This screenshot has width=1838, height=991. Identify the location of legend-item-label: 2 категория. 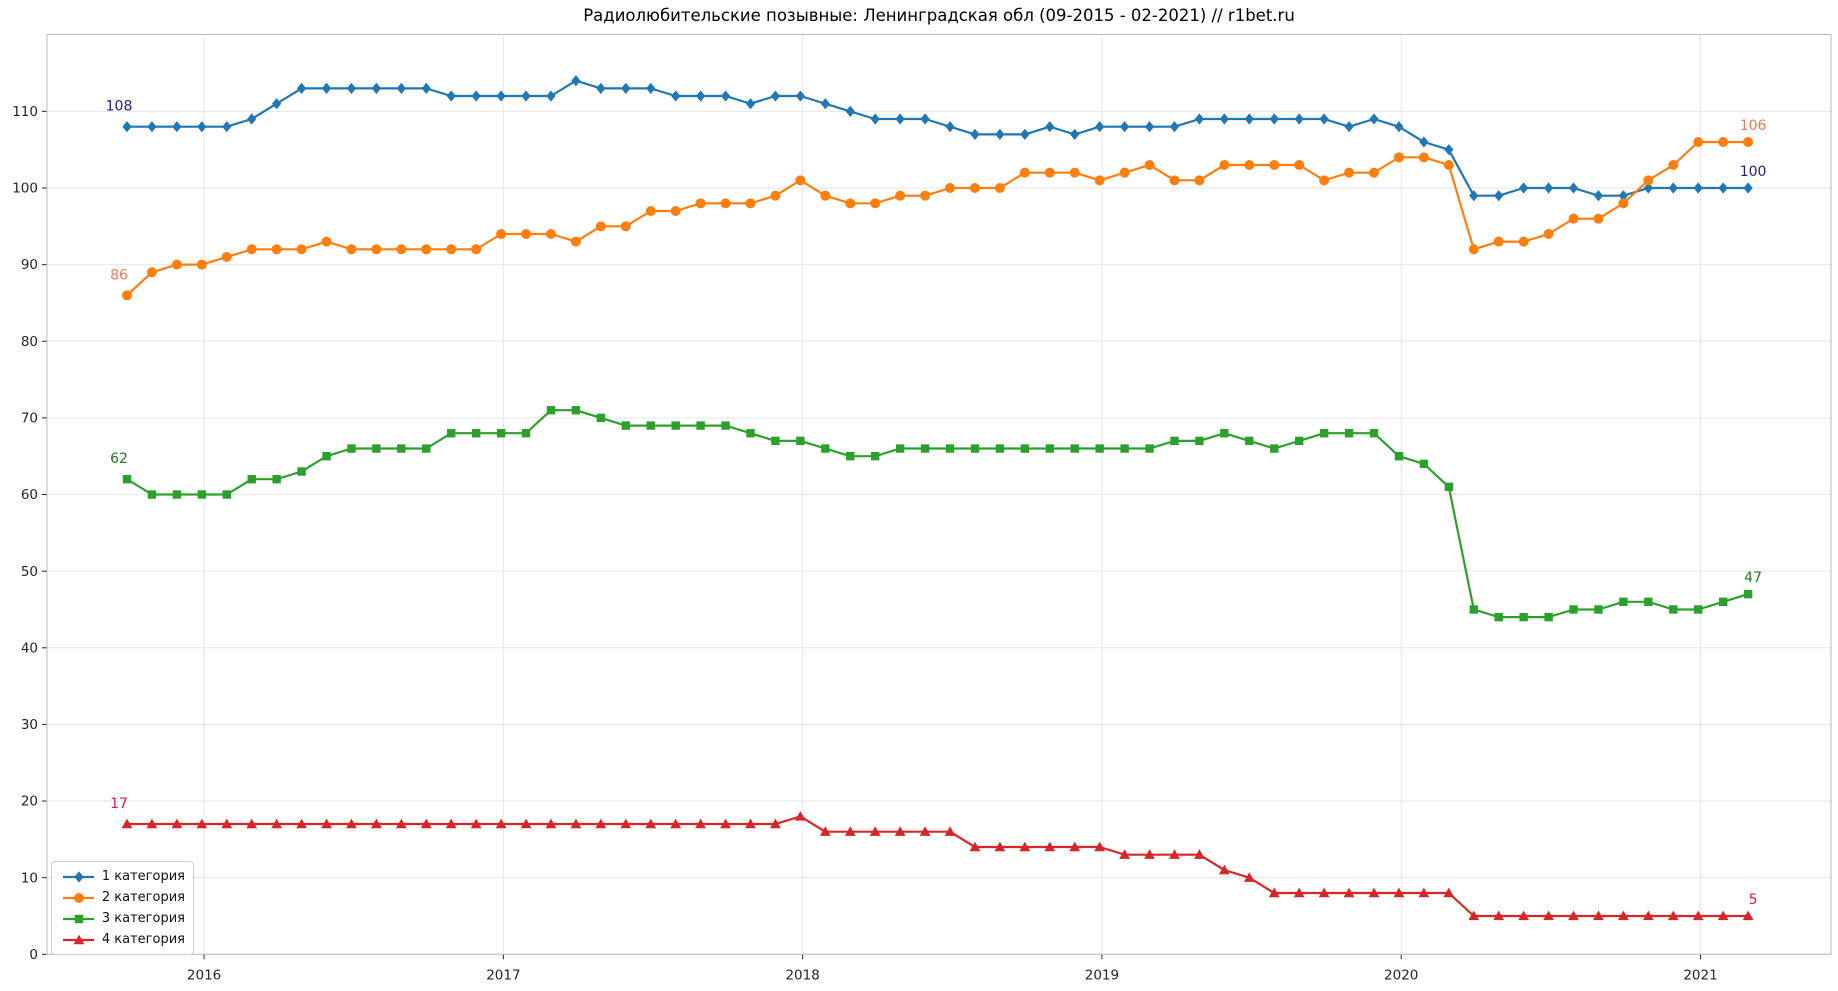
(143, 897).